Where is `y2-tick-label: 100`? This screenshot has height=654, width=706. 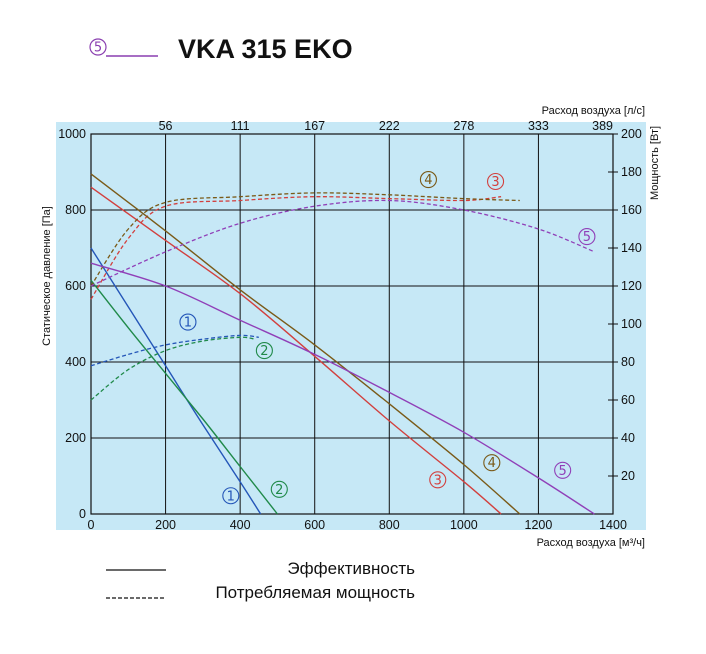
y2-tick-label: 100 is located at coordinates (631, 324).